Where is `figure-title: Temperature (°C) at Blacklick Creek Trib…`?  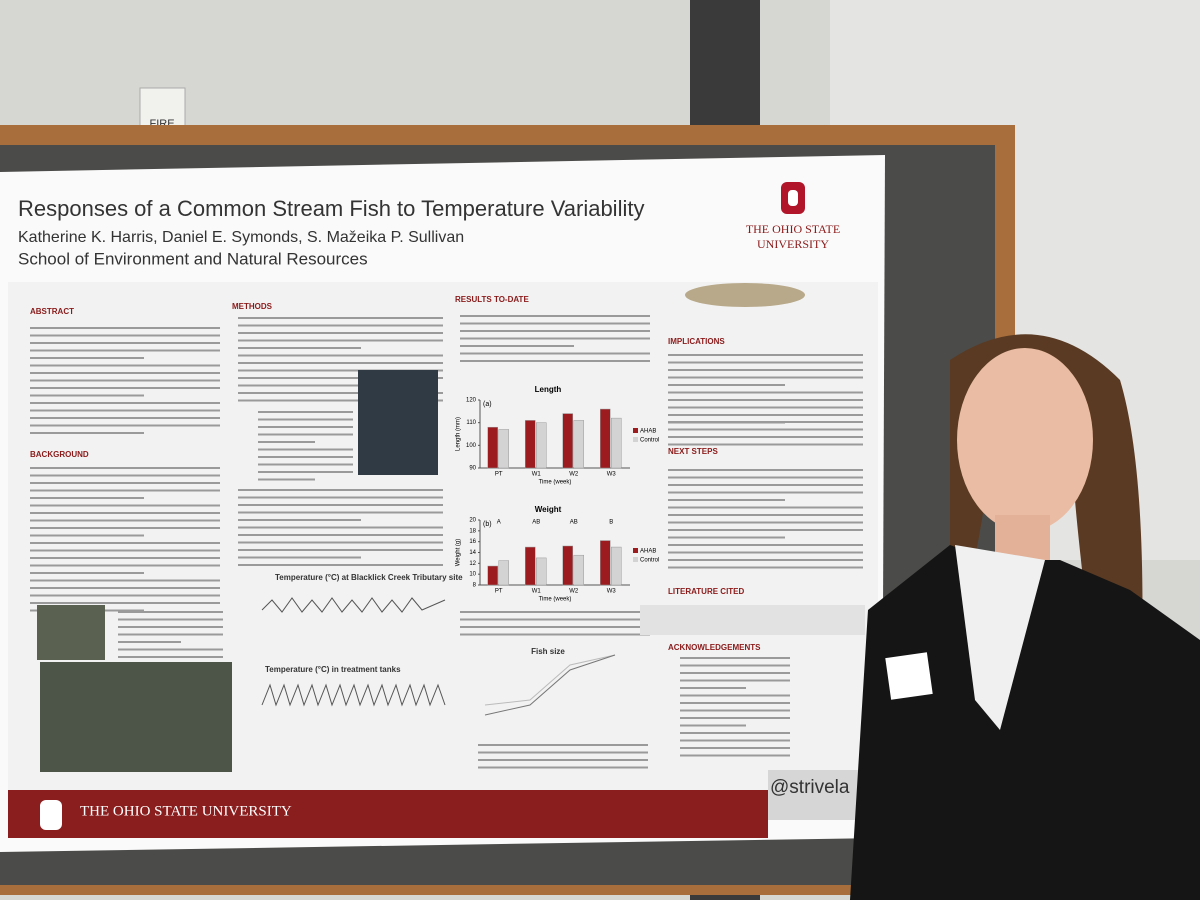 figure-title: Temperature (°C) at Blacklick Creek Trib… is located at coordinates (369, 577).